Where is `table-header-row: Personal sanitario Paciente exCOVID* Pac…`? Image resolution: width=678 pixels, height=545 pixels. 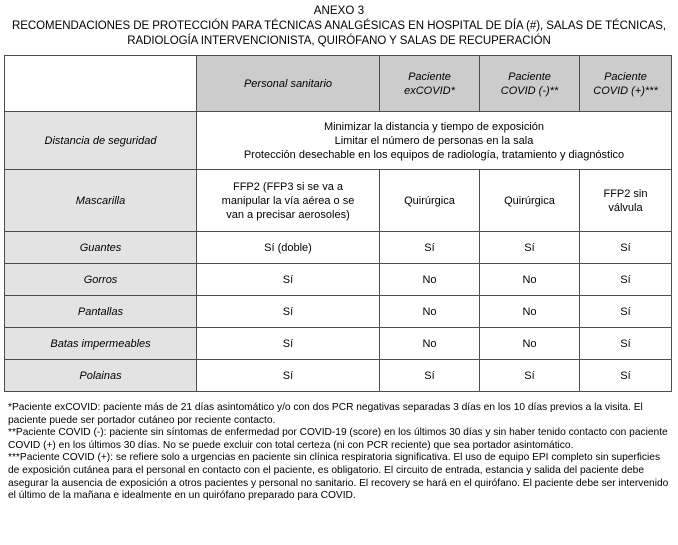 table-header-row: Personal sanitario Paciente exCOVID* Pac… is located at coordinates (338, 83).